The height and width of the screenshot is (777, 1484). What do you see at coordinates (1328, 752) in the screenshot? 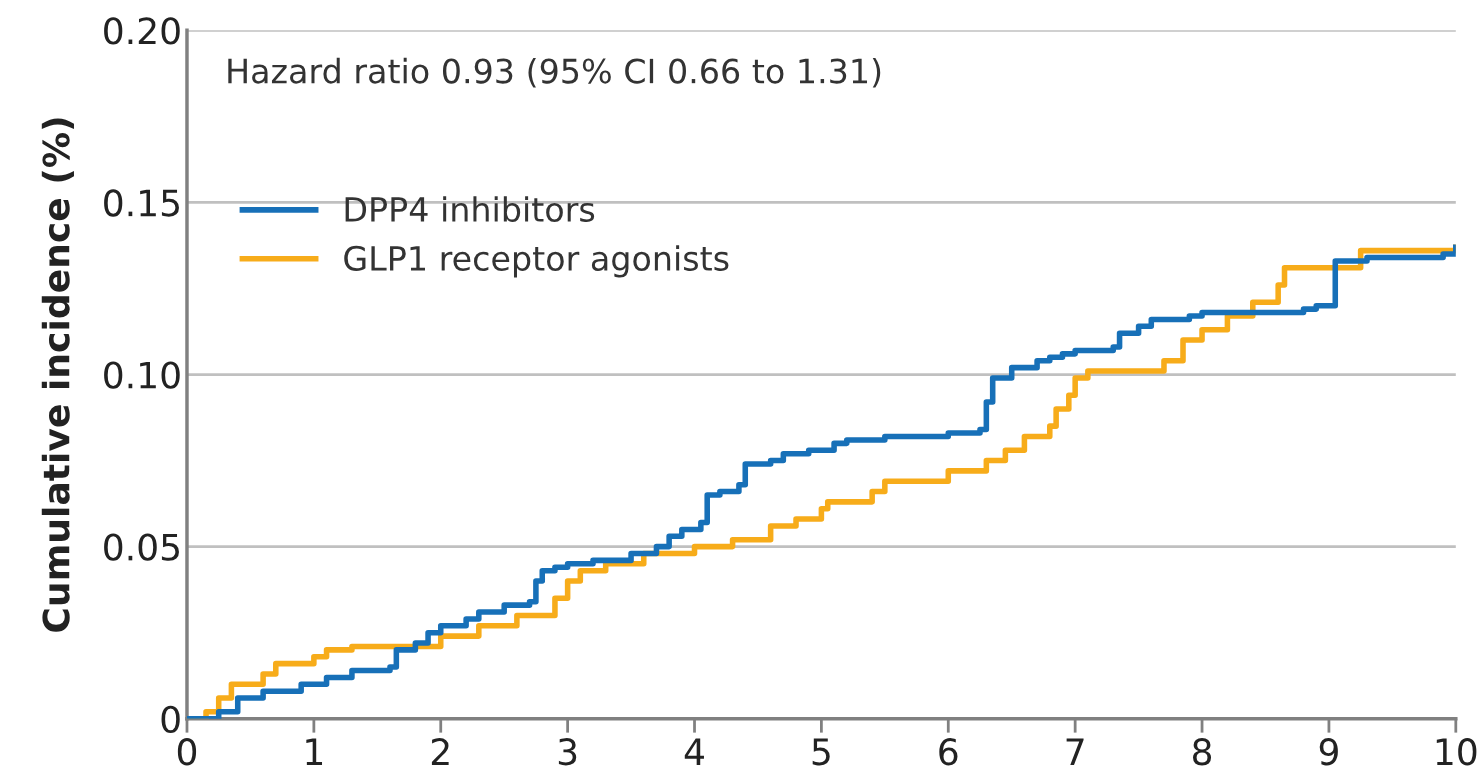
I see `x-tick-label: 9` at bounding box center [1328, 752].